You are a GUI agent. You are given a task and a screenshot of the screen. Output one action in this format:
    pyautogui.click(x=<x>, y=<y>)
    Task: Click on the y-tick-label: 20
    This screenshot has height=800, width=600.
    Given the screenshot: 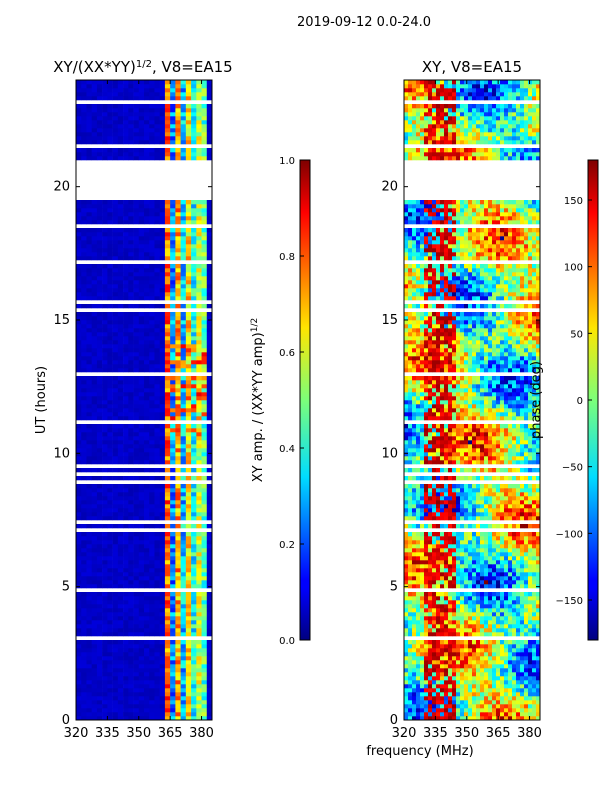 What is the action you would take?
    pyautogui.click(x=61, y=187)
    